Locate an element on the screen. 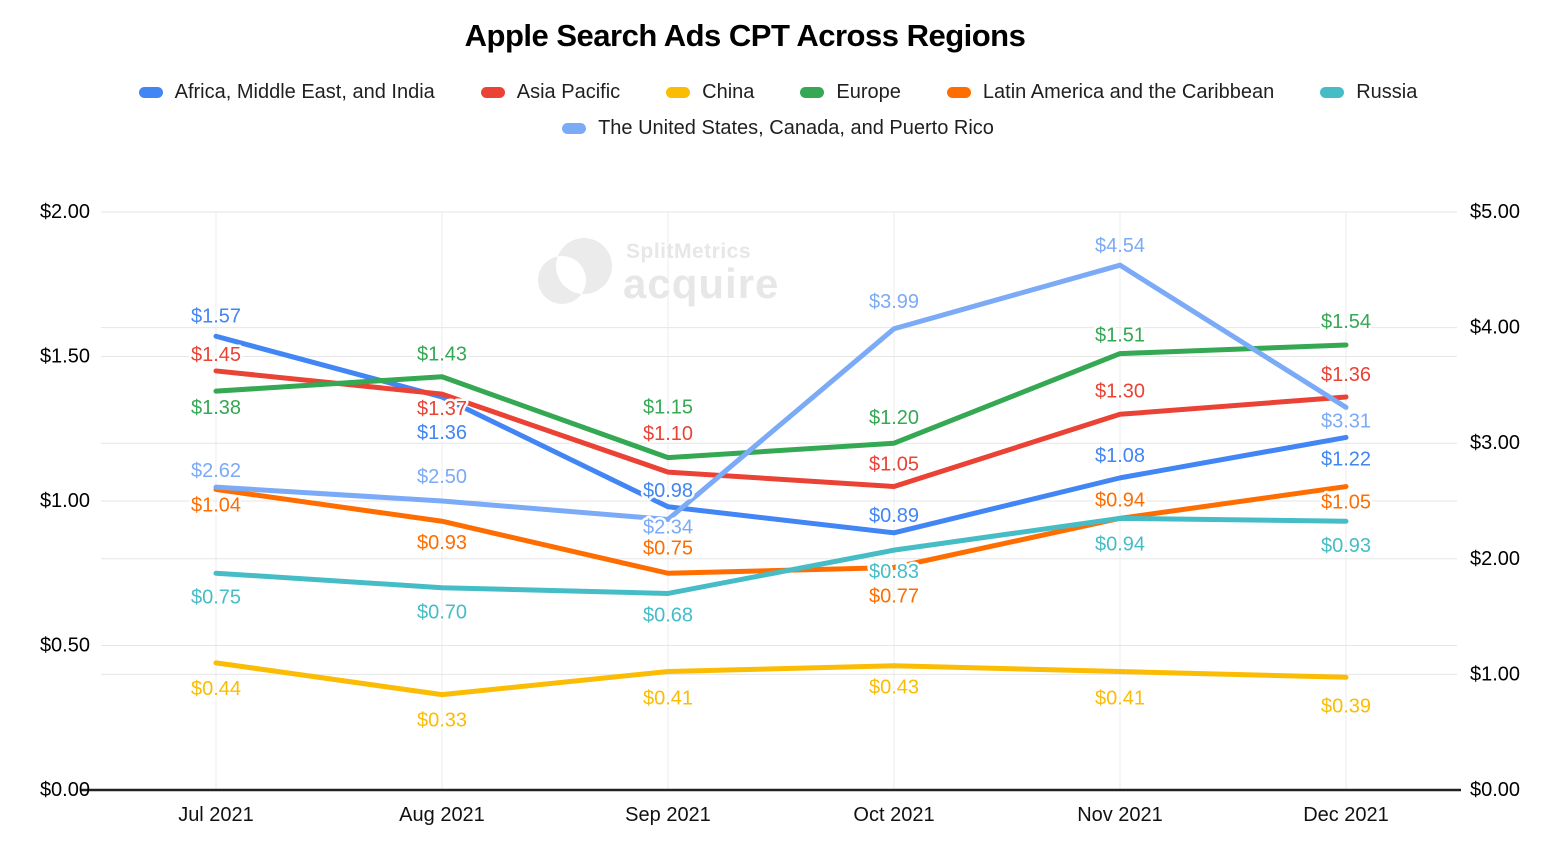 This screenshot has height=847, width=1556. x-axis-label-jul-2021: Jul 2021 is located at coordinates (216, 815).